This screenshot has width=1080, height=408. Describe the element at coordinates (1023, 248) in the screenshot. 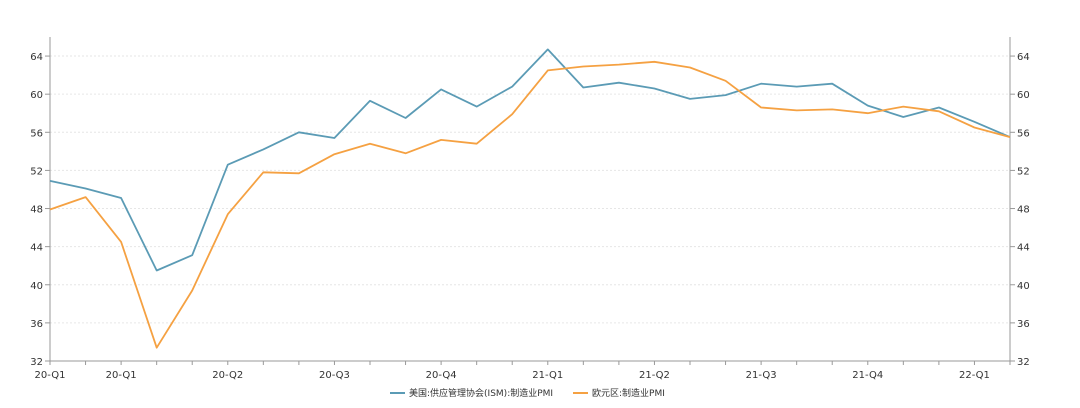

I see `y-tick-label-right: 44` at that location.